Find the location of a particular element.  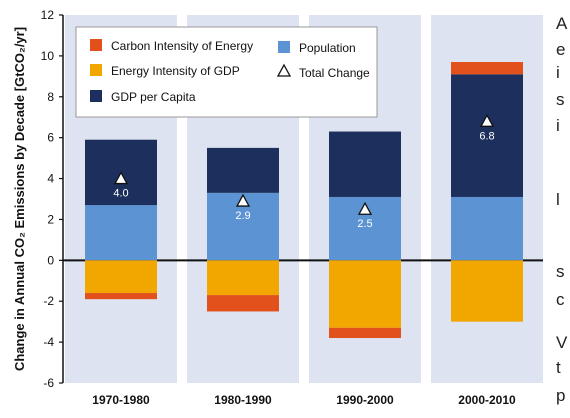

x-tick-label: 1990-2000 is located at coordinates (365, 400).